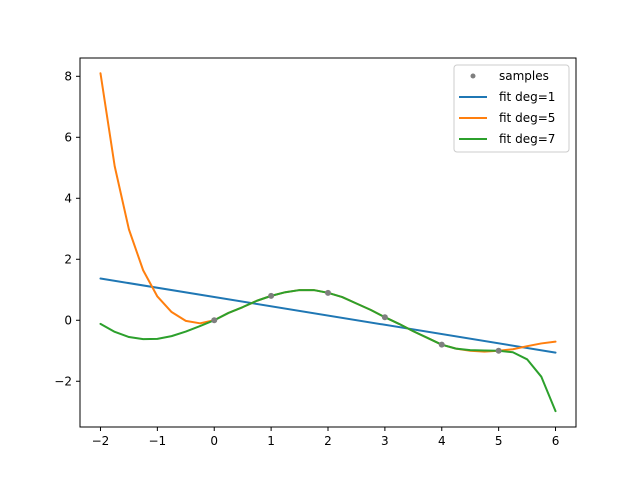  I want to click on legend-label: samples, so click(524, 76).